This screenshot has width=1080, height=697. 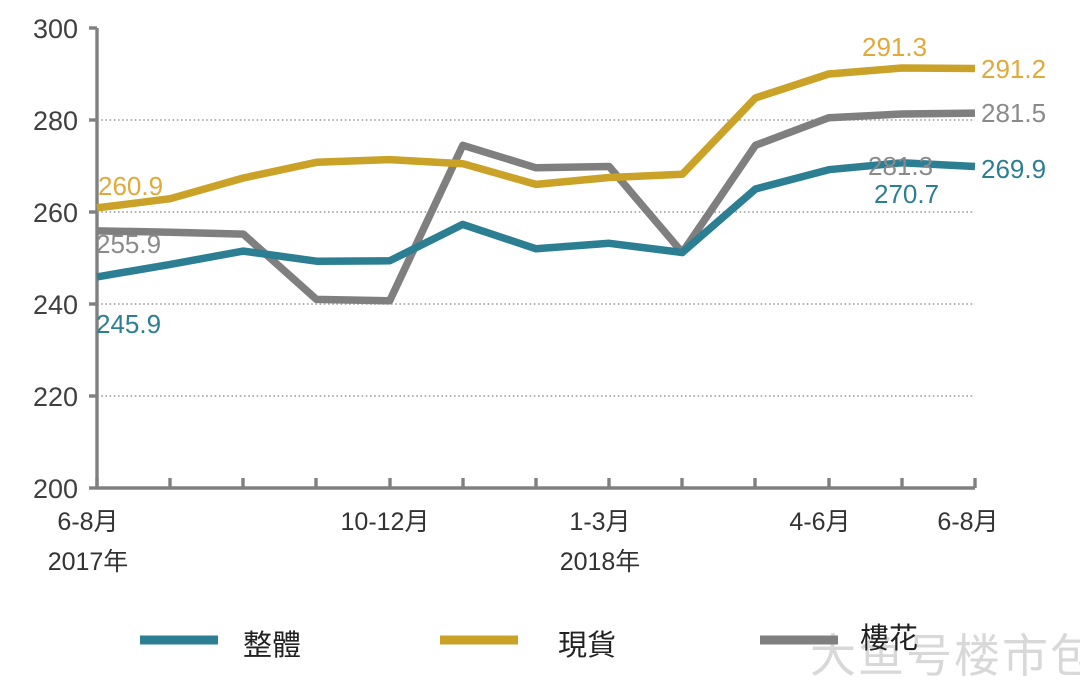 What do you see at coordinates (272, 645) in the screenshot?
I see `legend-label-zhengti: 整體` at bounding box center [272, 645].